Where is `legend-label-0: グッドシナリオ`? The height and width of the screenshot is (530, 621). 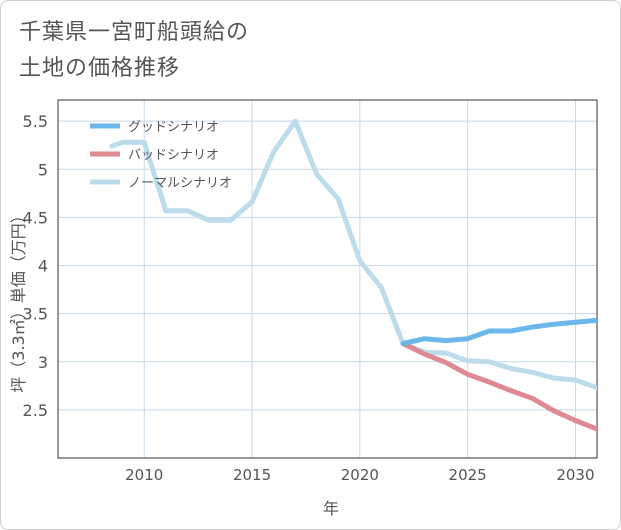
legend-label-0: グッドシナリオ is located at coordinates (173, 127).